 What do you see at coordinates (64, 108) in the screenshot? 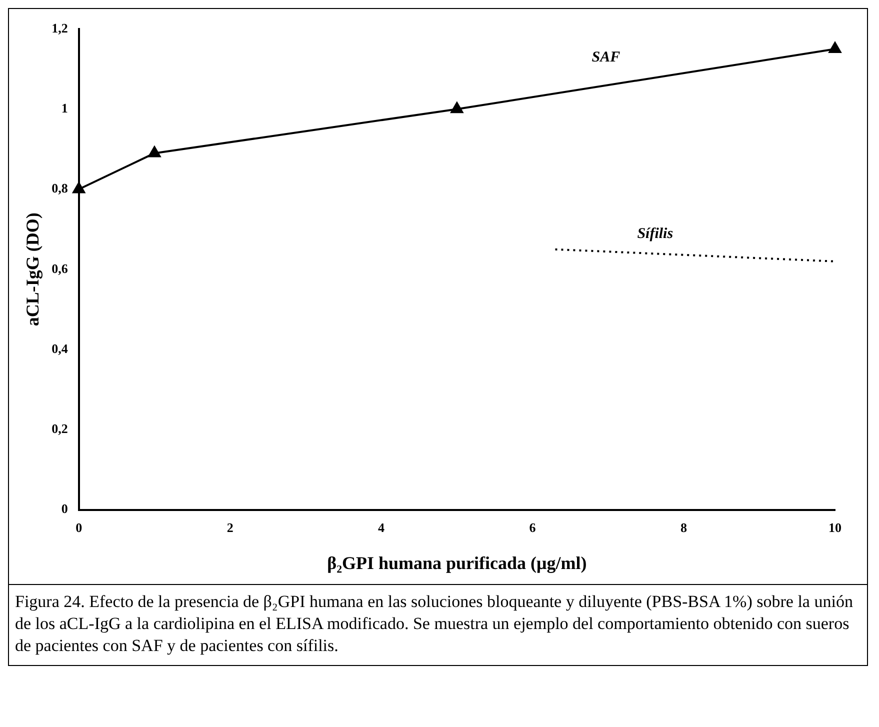
I see `y-tick-label: 1` at bounding box center [64, 108].